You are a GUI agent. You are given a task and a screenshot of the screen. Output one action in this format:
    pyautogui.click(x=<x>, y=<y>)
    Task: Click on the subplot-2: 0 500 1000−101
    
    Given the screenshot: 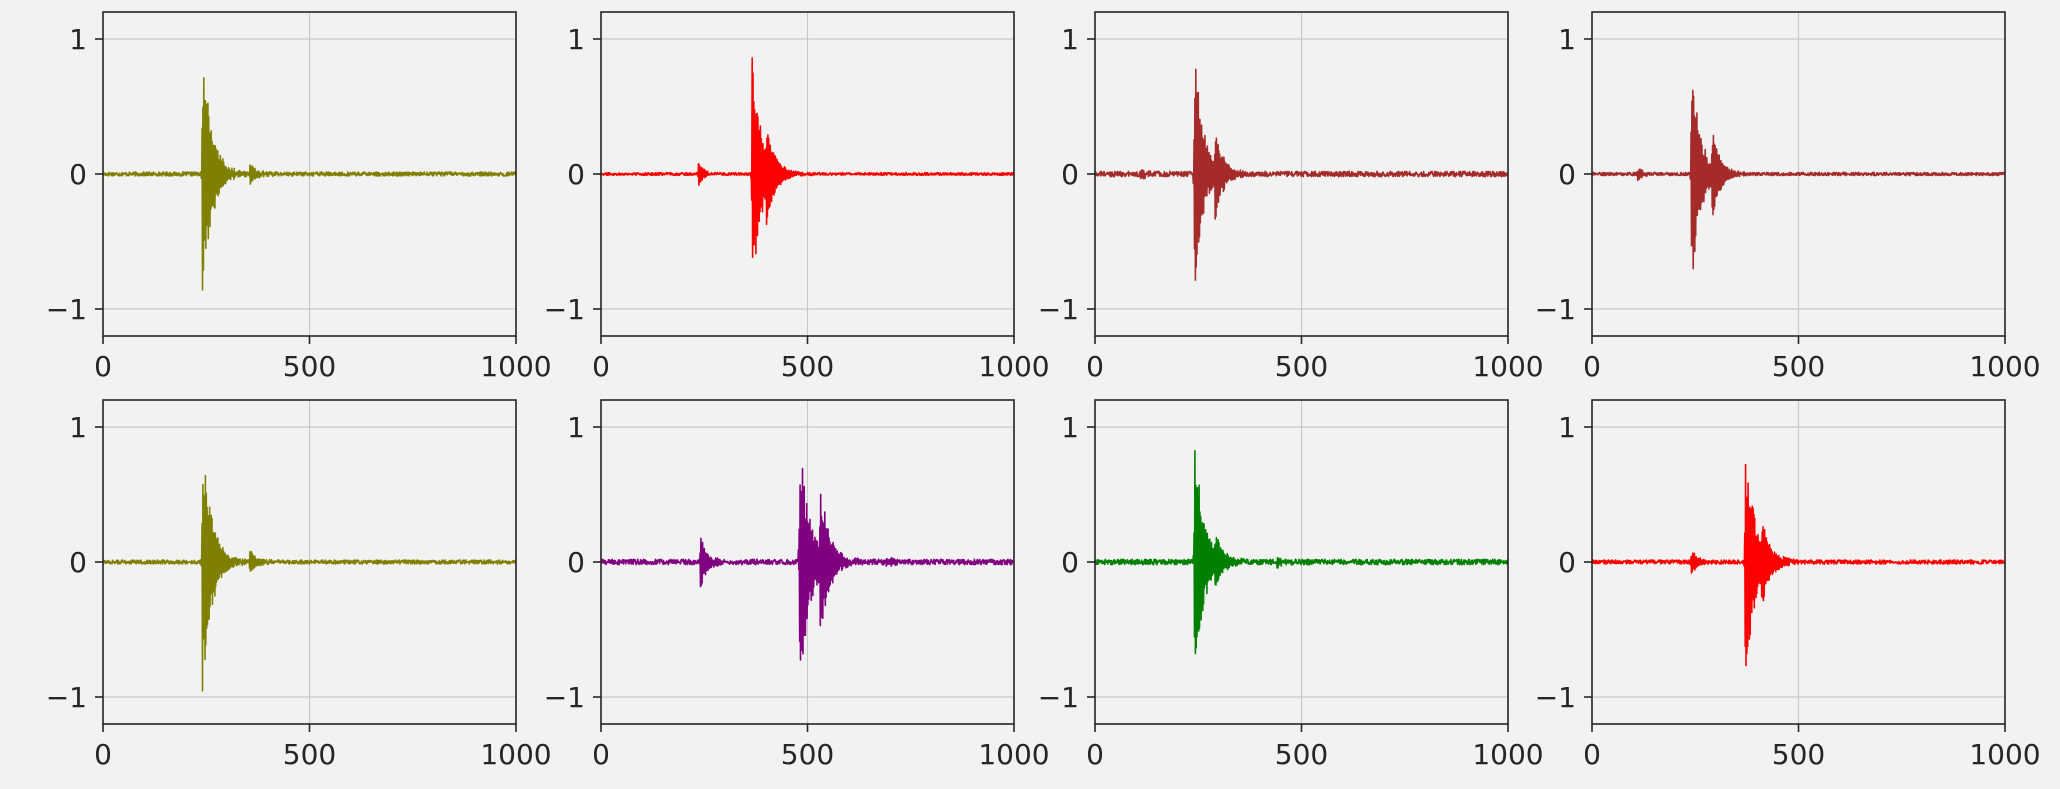 What is the action you would take?
    pyautogui.click(x=797, y=197)
    